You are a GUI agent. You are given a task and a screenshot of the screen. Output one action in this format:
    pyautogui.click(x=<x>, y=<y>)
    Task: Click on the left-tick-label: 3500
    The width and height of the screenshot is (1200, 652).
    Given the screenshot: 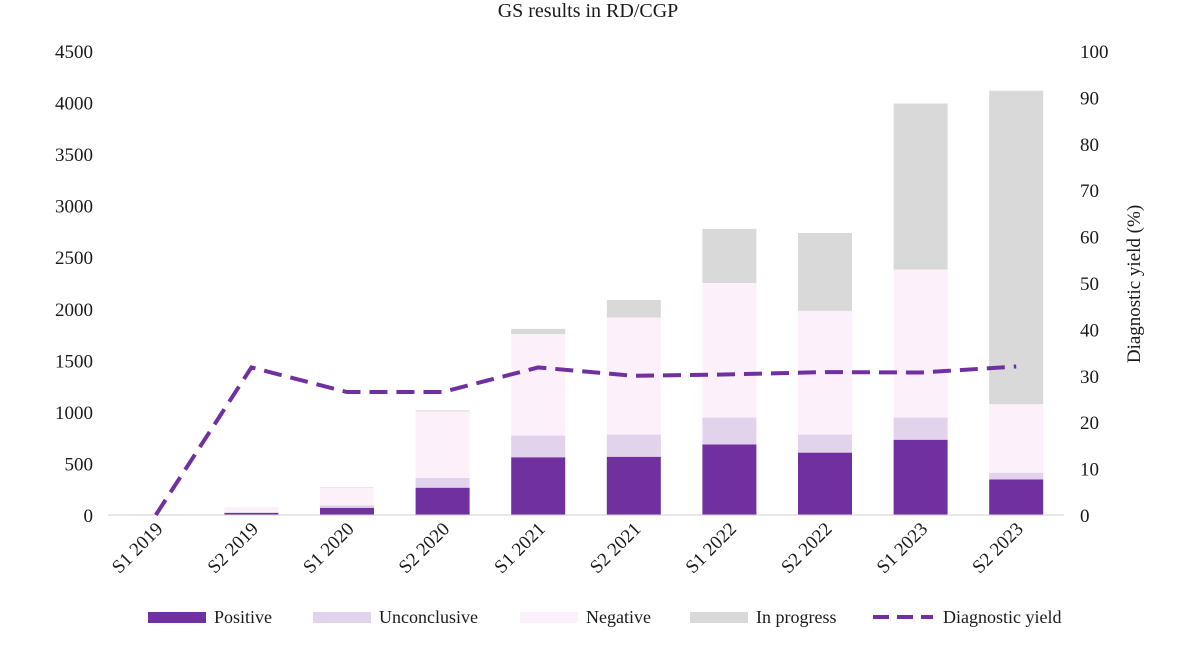 What is the action you would take?
    pyautogui.click(x=74, y=155)
    